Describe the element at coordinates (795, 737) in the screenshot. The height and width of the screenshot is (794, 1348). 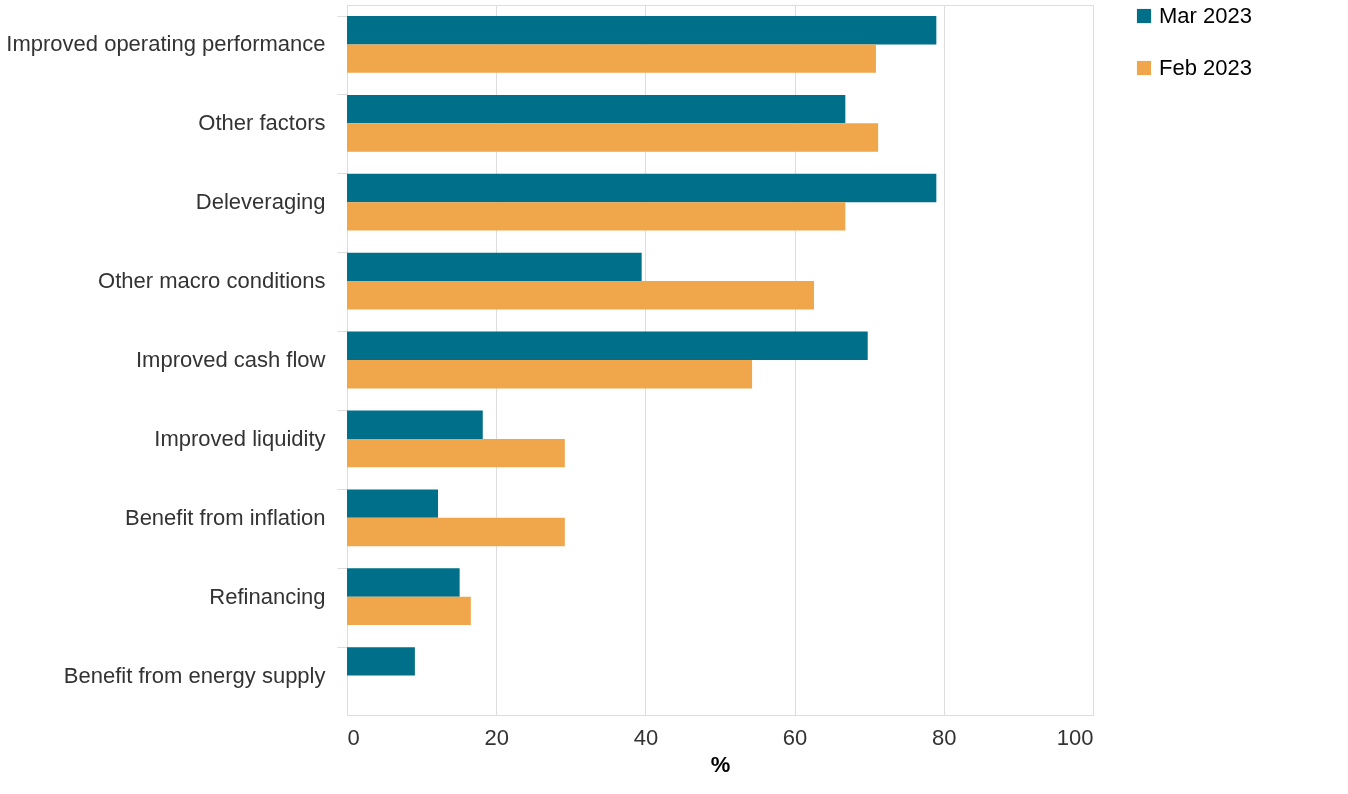
I see `x-tick-label: 60` at that location.